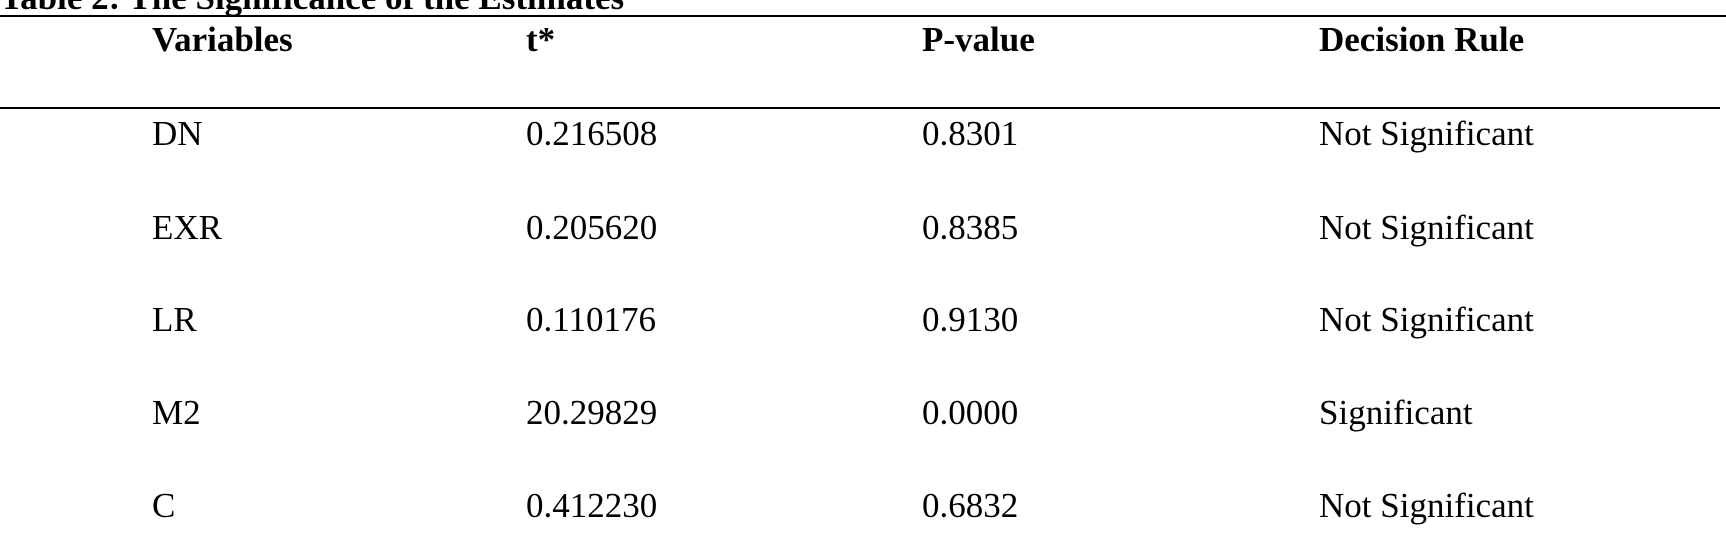  Describe the element at coordinates (1422, 39) in the screenshot. I see `header-cell: Decision Rule` at that location.